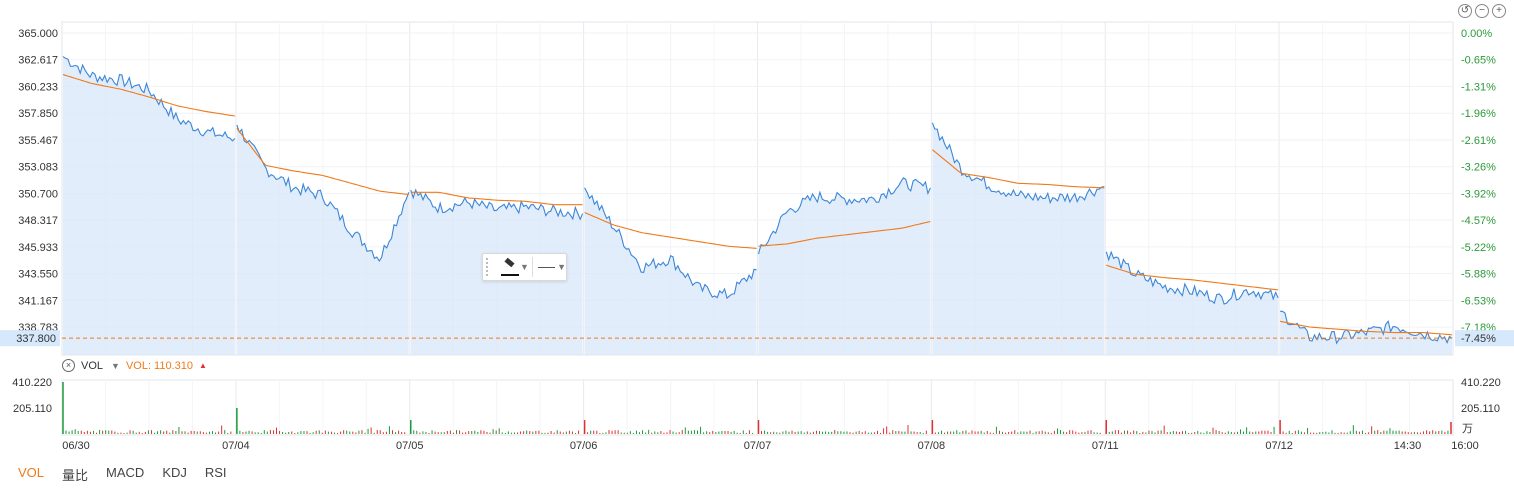 Image resolution: width=1514 pixels, height=492 pixels. What do you see at coordinates (1478, 194) in the screenshot?
I see `percent-tick-label: -3.92%` at bounding box center [1478, 194].